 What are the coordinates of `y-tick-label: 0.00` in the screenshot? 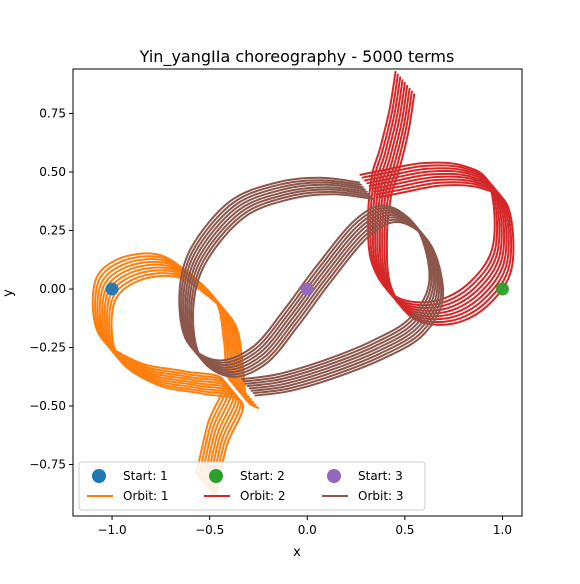 It's located at (52, 289).